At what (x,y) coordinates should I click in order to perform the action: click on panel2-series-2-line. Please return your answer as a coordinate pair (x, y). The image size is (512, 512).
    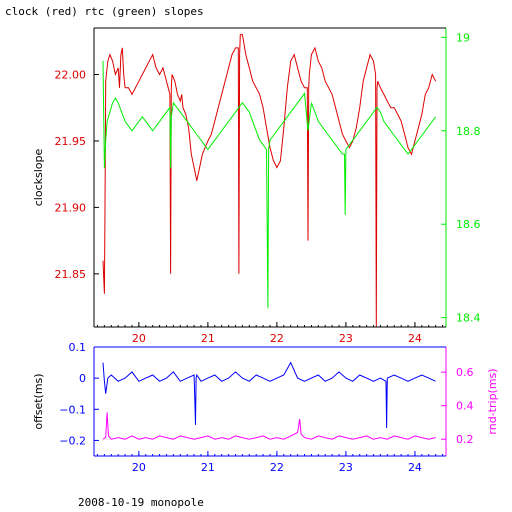
    Looking at the image, I should click on (269, 426).